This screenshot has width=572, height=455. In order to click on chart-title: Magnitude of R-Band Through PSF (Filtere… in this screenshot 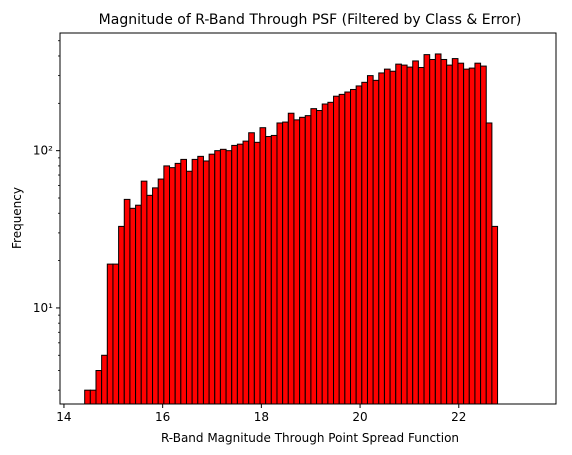, I will do `click(310, 20)`.